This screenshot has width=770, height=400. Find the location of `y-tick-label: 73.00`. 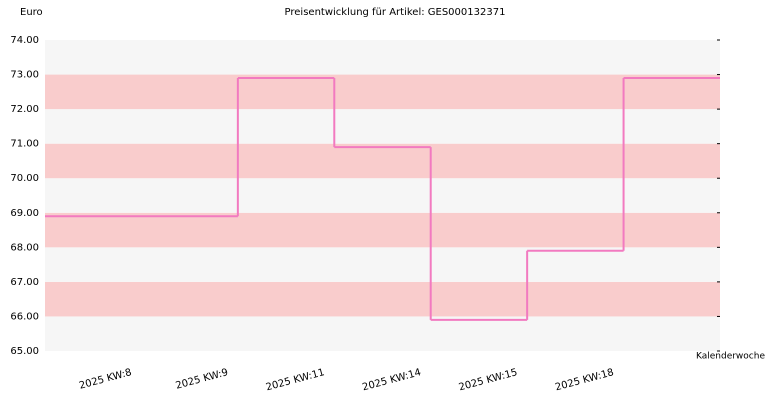

y-tick-label: 73.00 is located at coordinates (24, 75).